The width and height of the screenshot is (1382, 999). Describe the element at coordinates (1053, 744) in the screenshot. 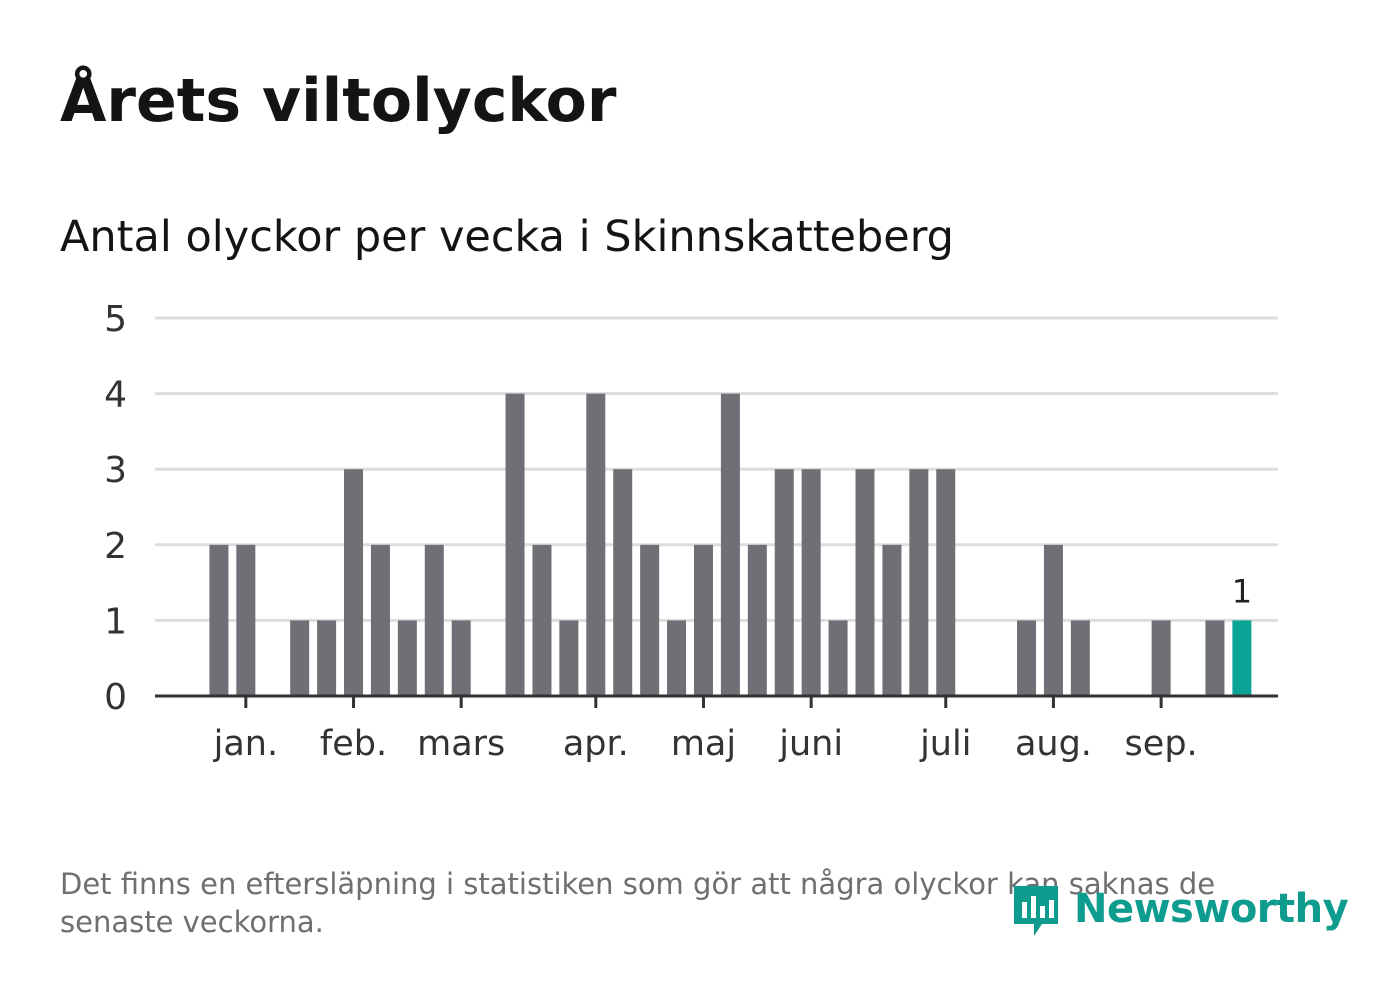

I see `x-tick-label: aug.` at that location.